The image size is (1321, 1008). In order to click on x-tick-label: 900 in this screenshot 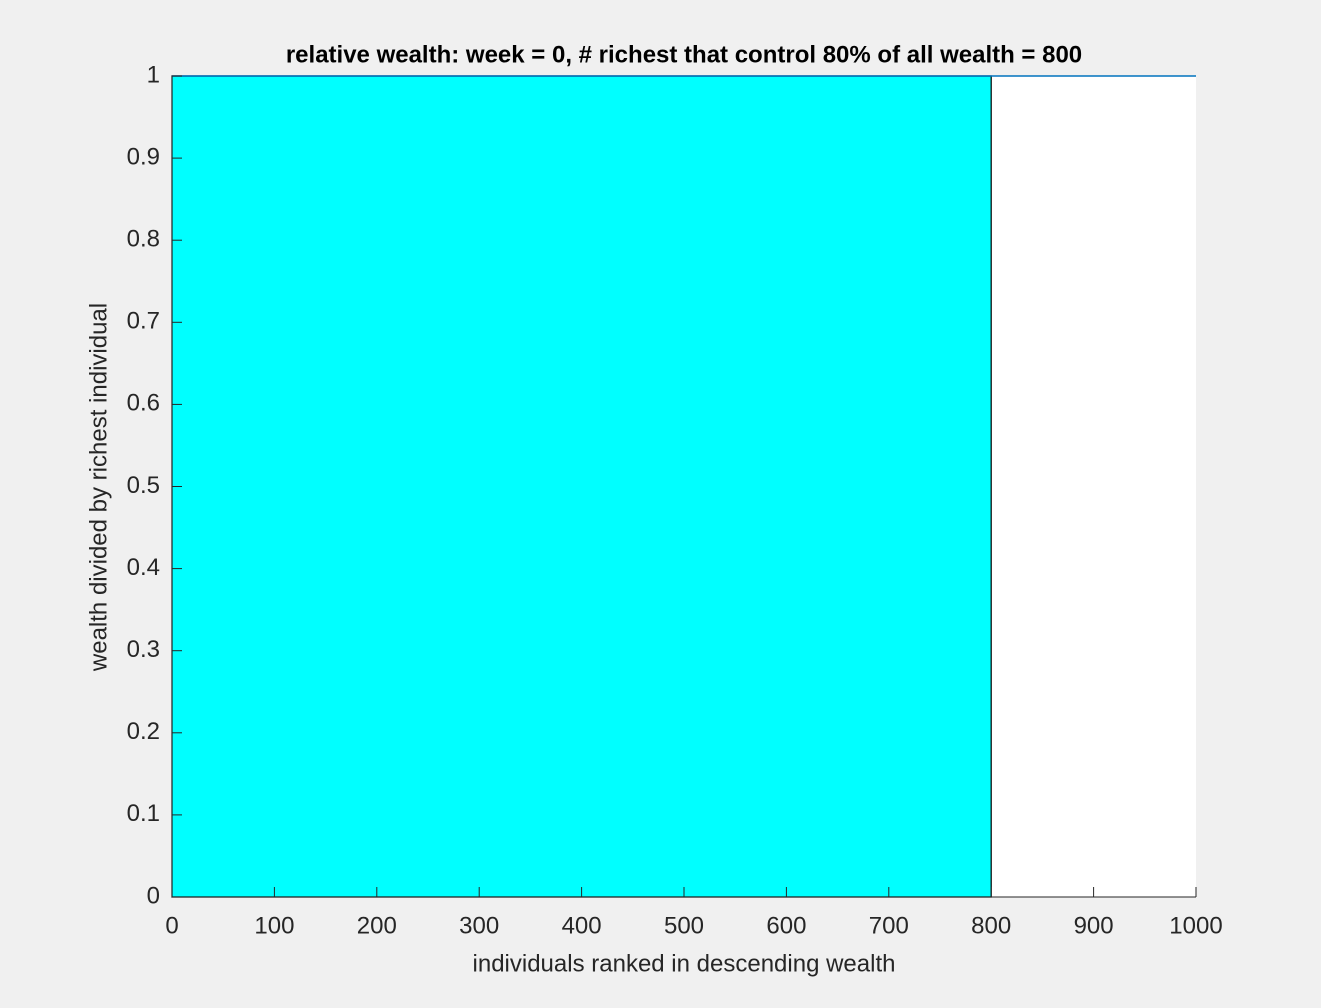, I will do `click(1094, 925)`.